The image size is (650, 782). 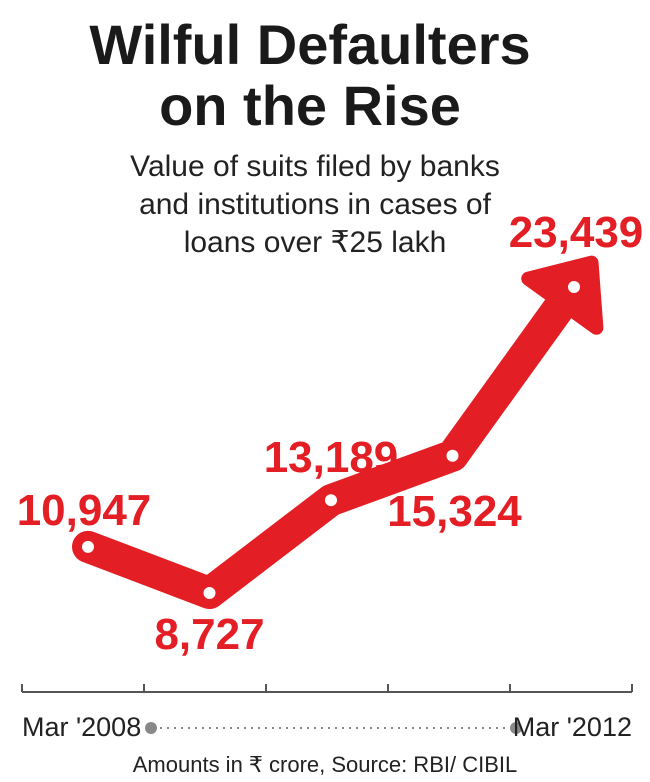 What do you see at coordinates (327, 688) in the screenshot?
I see `x-axis-ticks` at bounding box center [327, 688].